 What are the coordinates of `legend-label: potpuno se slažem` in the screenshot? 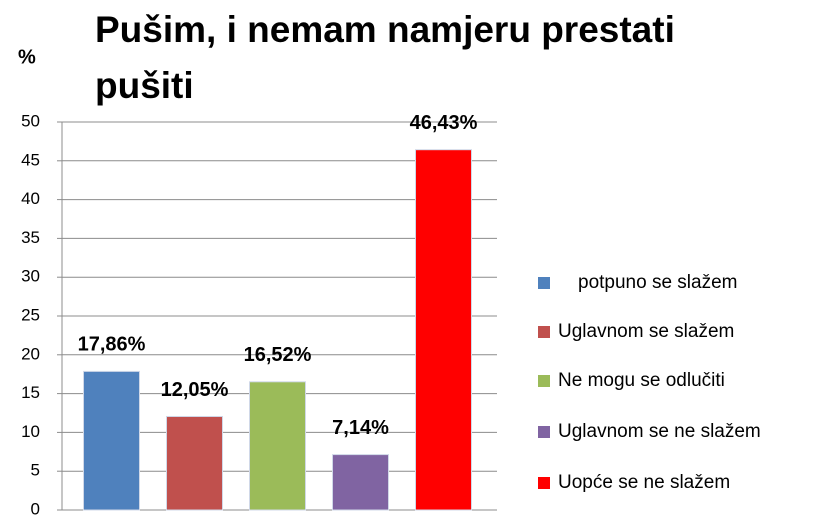 It's located at (658, 282).